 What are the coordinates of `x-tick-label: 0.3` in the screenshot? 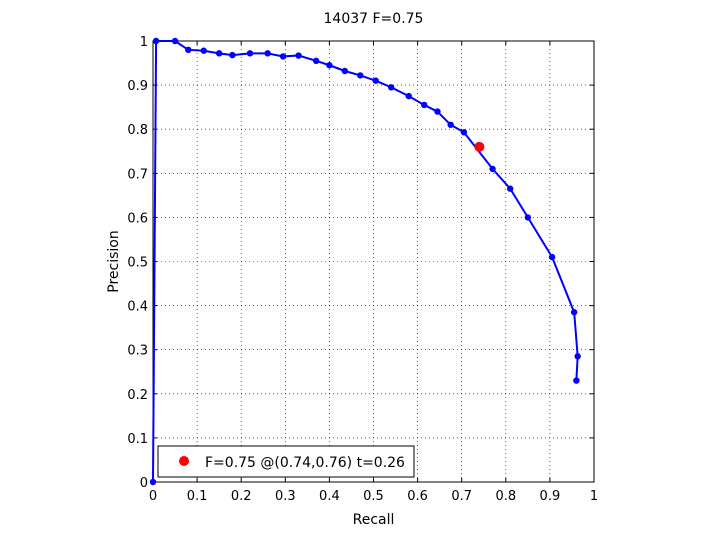 It's located at (285, 496).